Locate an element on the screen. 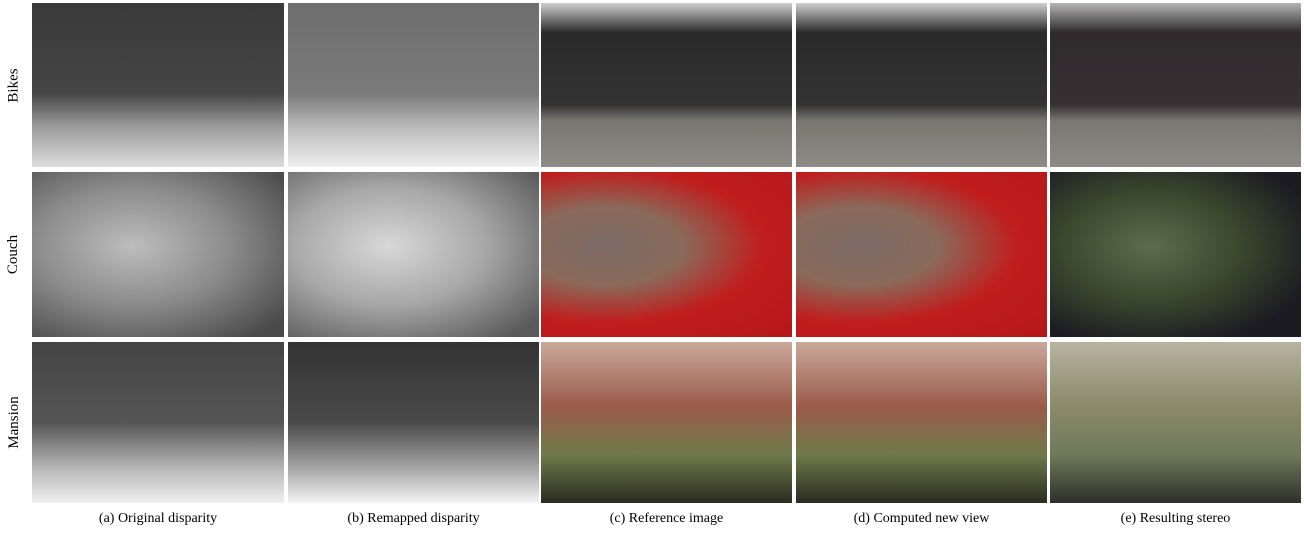 Image resolution: width=1304 pixels, height=537 pixels. caption-text: (b) Remapped disparity is located at coordinates (413, 518).